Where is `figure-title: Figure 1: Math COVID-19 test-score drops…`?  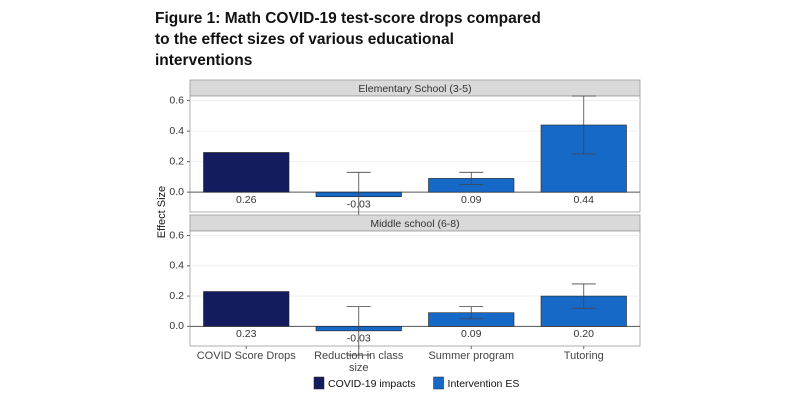
figure-title: Figure 1: Math COVID-19 test-score drops… is located at coordinates (348, 39).